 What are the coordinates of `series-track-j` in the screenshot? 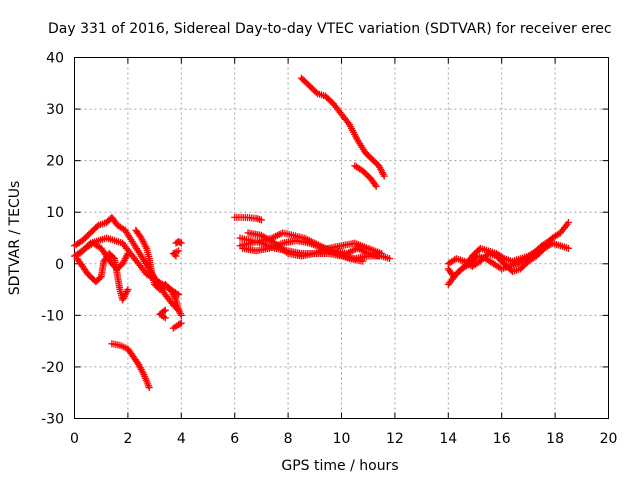 It's located at (178, 242).